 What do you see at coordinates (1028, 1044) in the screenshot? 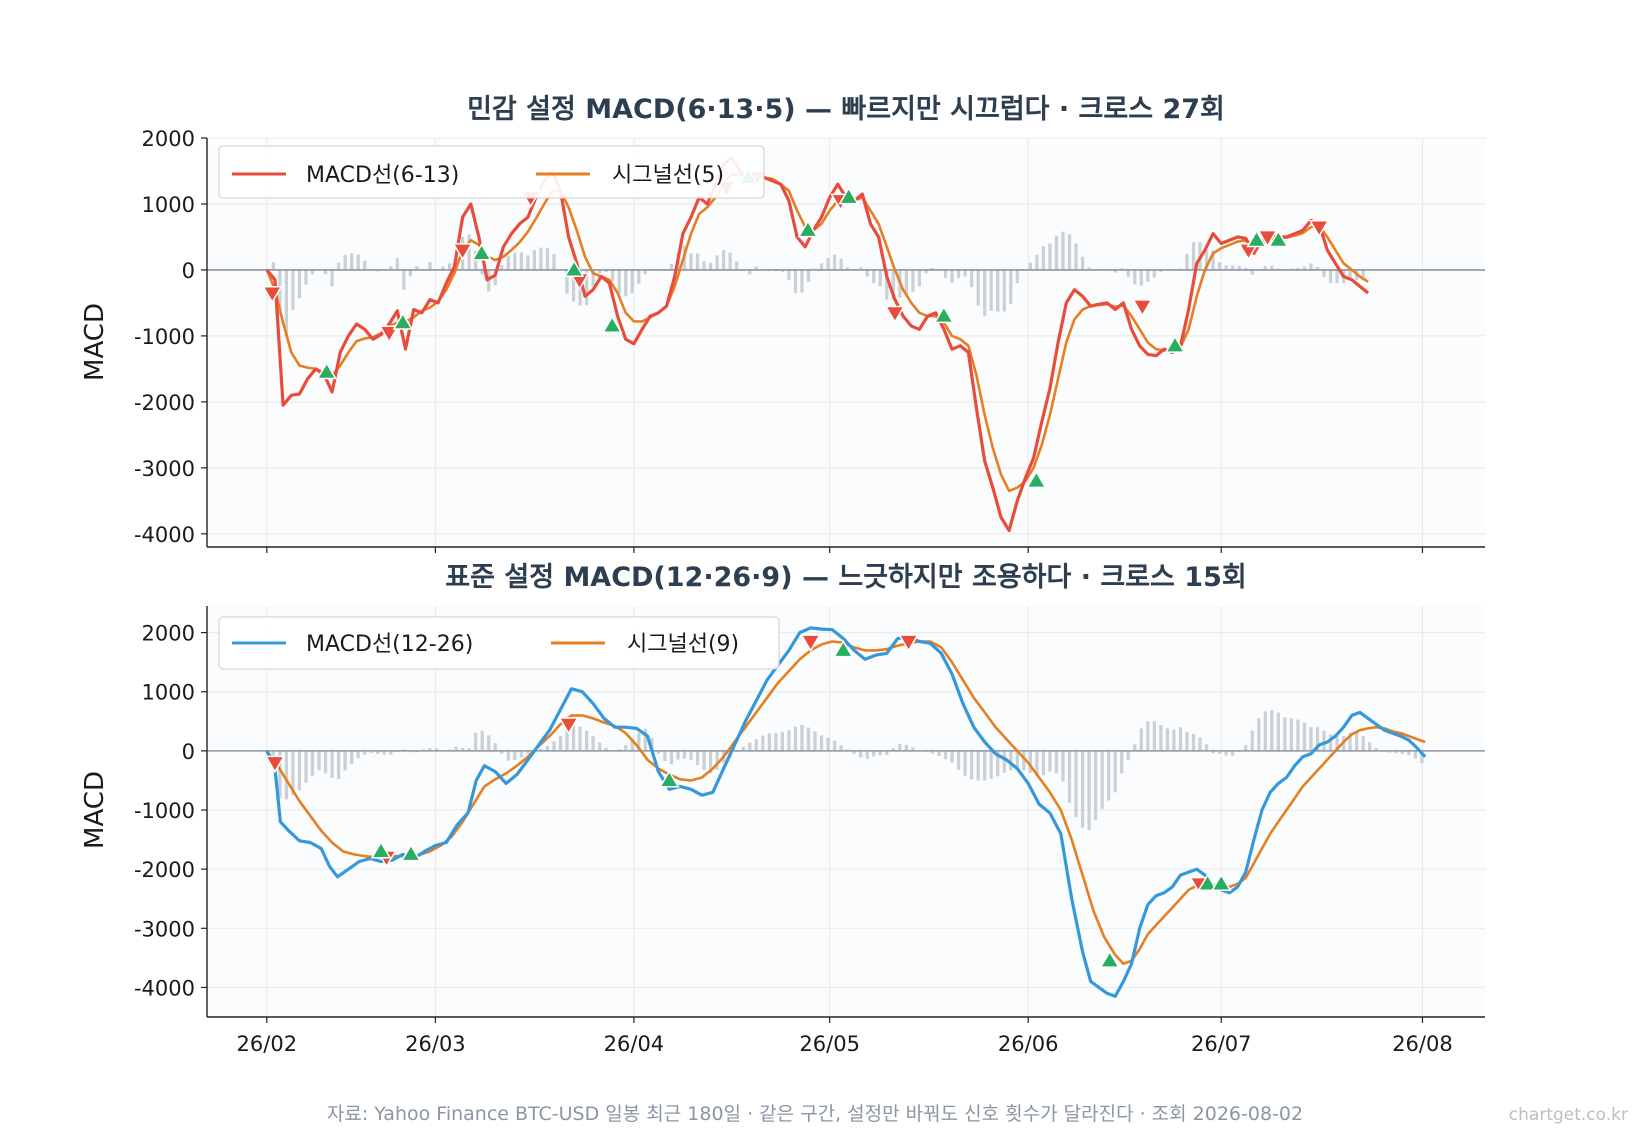
I see `x-tick-label: 26/06` at bounding box center [1028, 1044].